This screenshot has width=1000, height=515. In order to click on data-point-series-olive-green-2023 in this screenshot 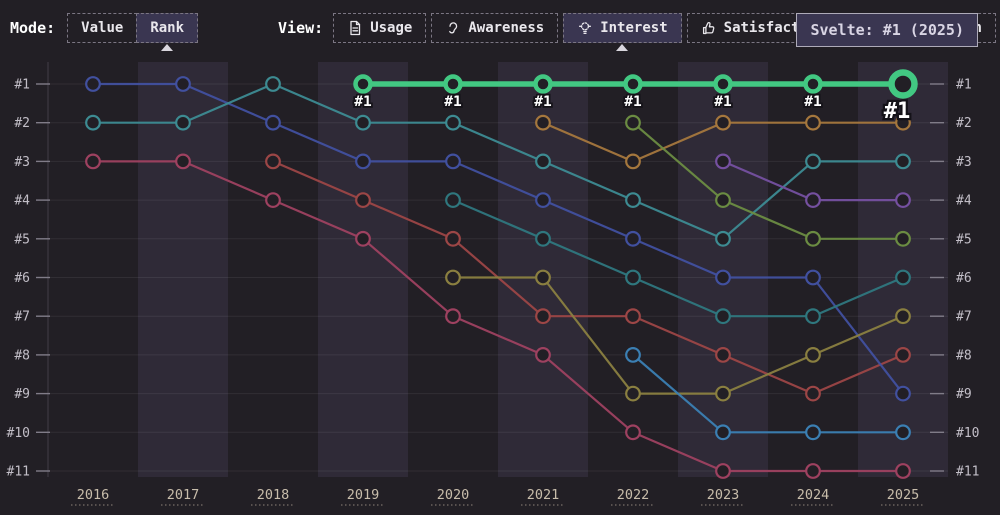, I will do `click(723, 200)`.